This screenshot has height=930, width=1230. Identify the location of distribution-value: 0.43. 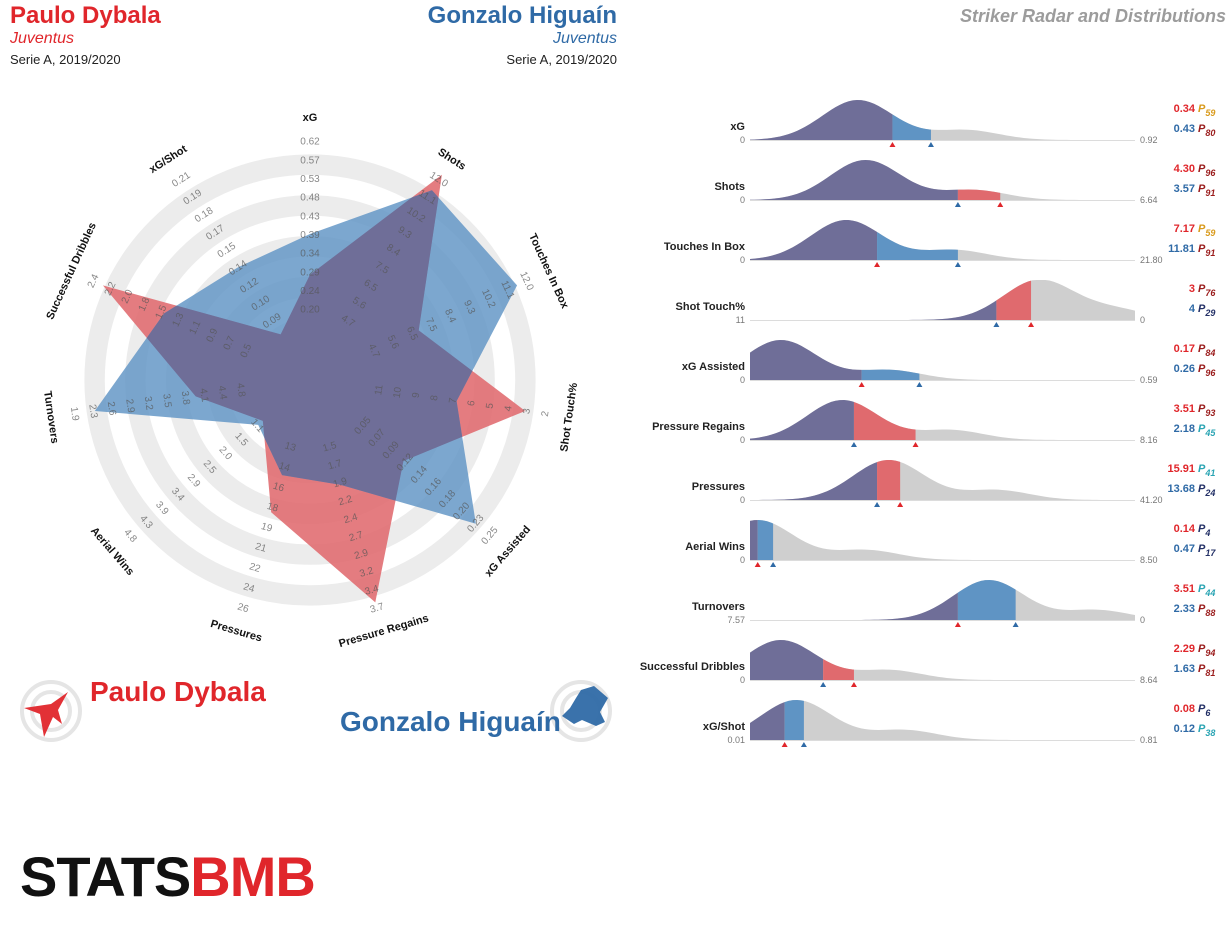
(1184, 129).